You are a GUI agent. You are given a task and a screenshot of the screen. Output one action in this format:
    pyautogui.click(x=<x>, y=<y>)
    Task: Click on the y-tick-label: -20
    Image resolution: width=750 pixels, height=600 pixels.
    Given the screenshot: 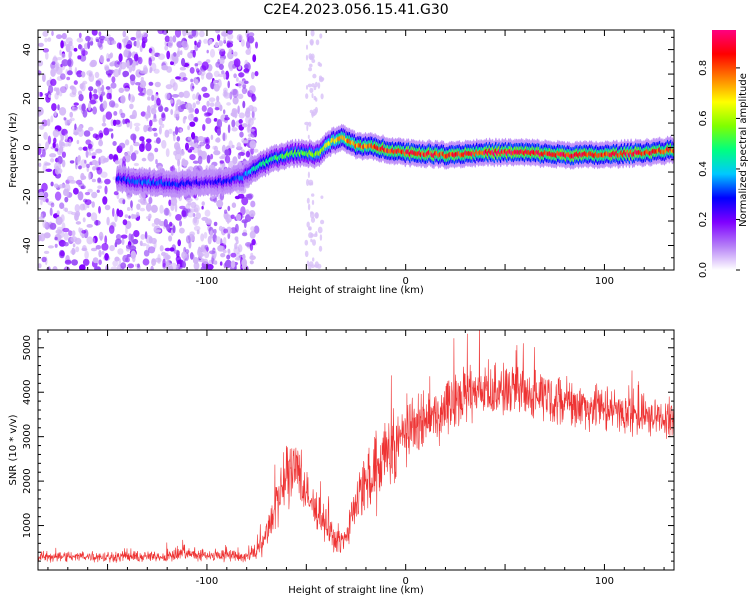 What is the action you would take?
    pyautogui.click(x=27, y=196)
    